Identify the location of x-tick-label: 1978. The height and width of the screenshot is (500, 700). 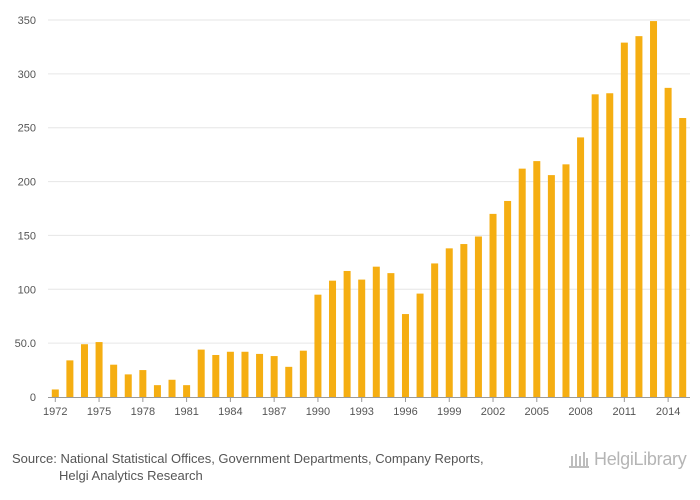
(143, 412).